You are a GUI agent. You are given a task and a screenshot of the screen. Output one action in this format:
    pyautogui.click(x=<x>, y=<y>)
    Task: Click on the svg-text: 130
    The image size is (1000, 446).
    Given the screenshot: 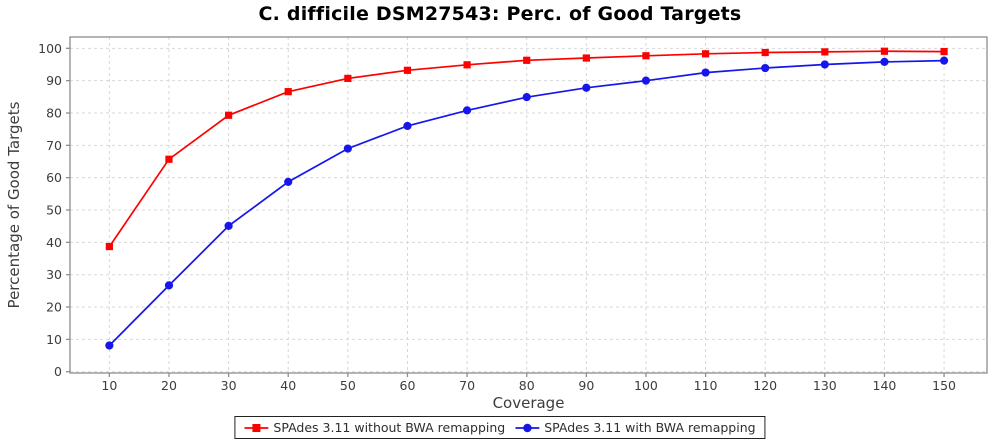 What is the action you would take?
    pyautogui.click(x=825, y=385)
    